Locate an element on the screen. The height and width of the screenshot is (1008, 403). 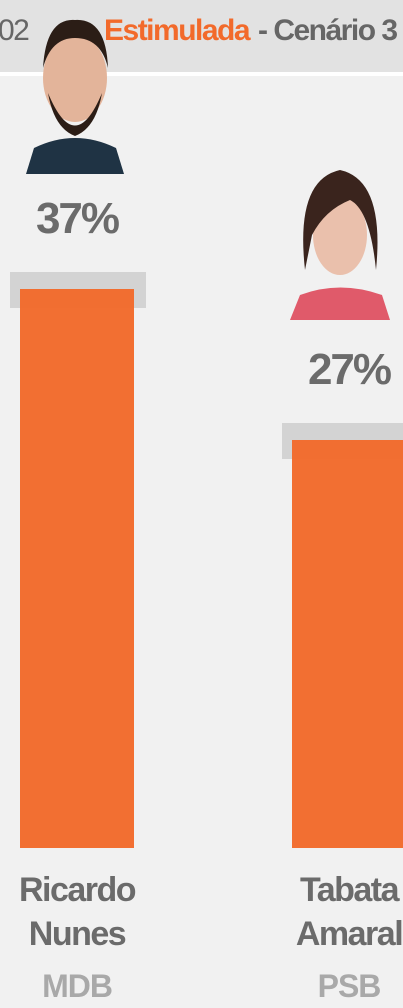
party-label: MDB is located at coordinates (77, 986).